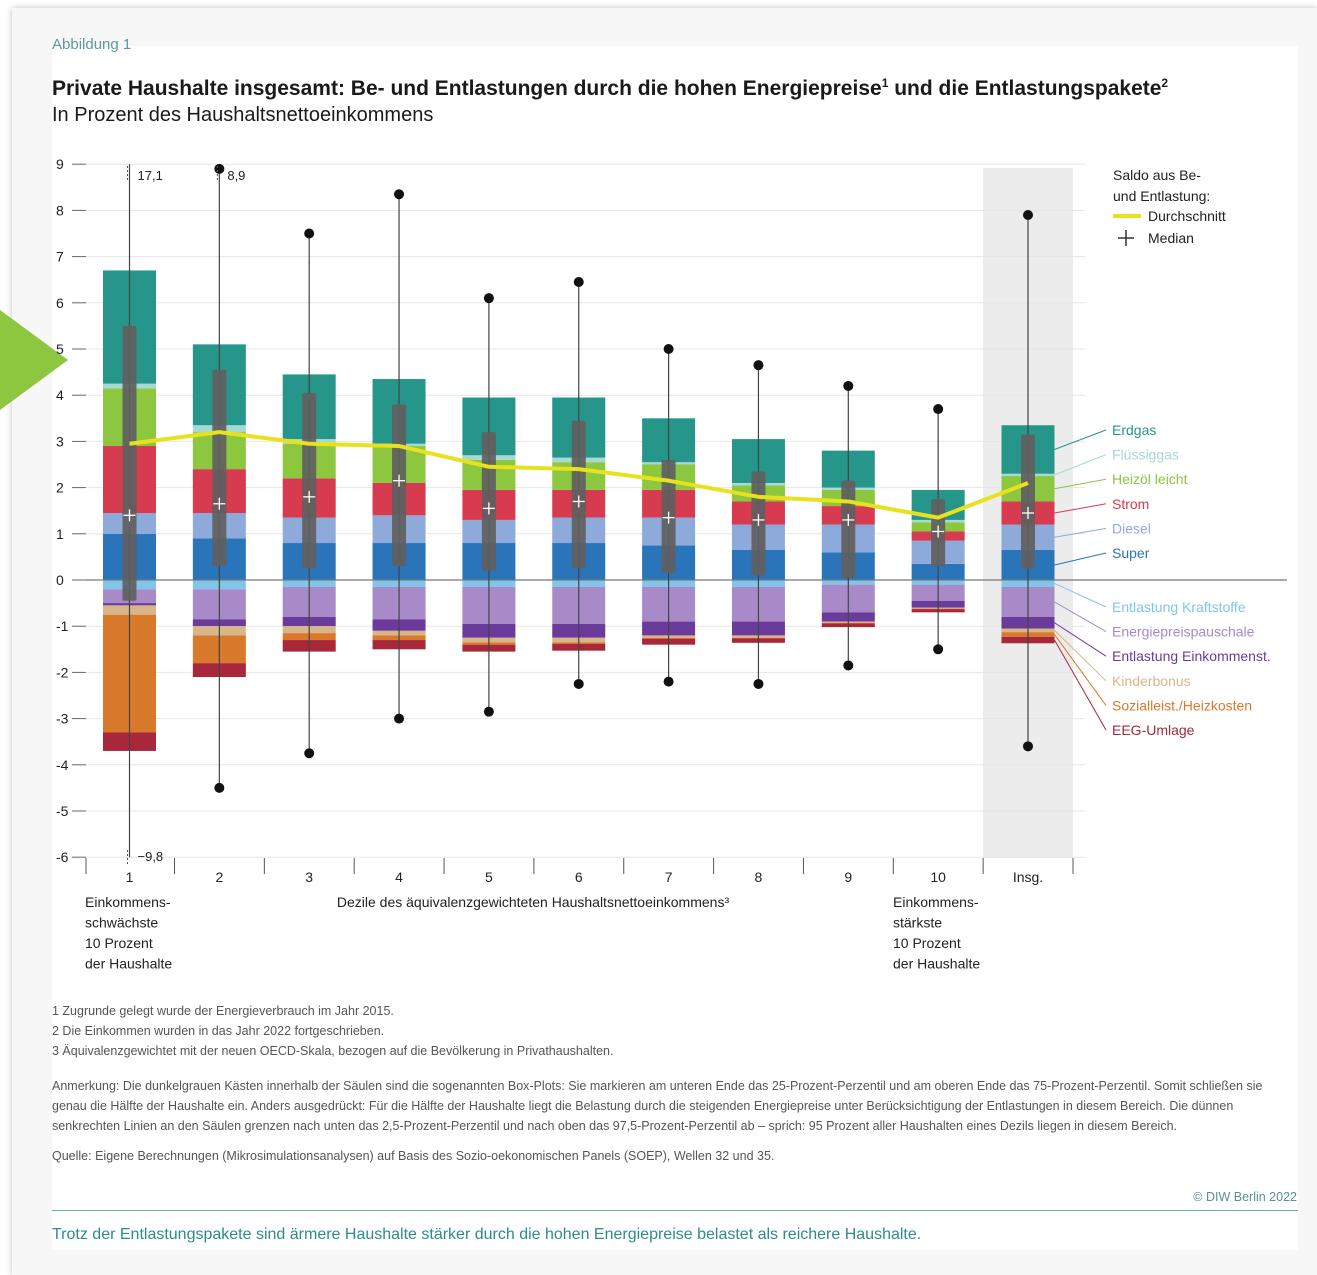  Describe the element at coordinates (60, 303) in the screenshot. I see `y-tick-label: 6` at that location.